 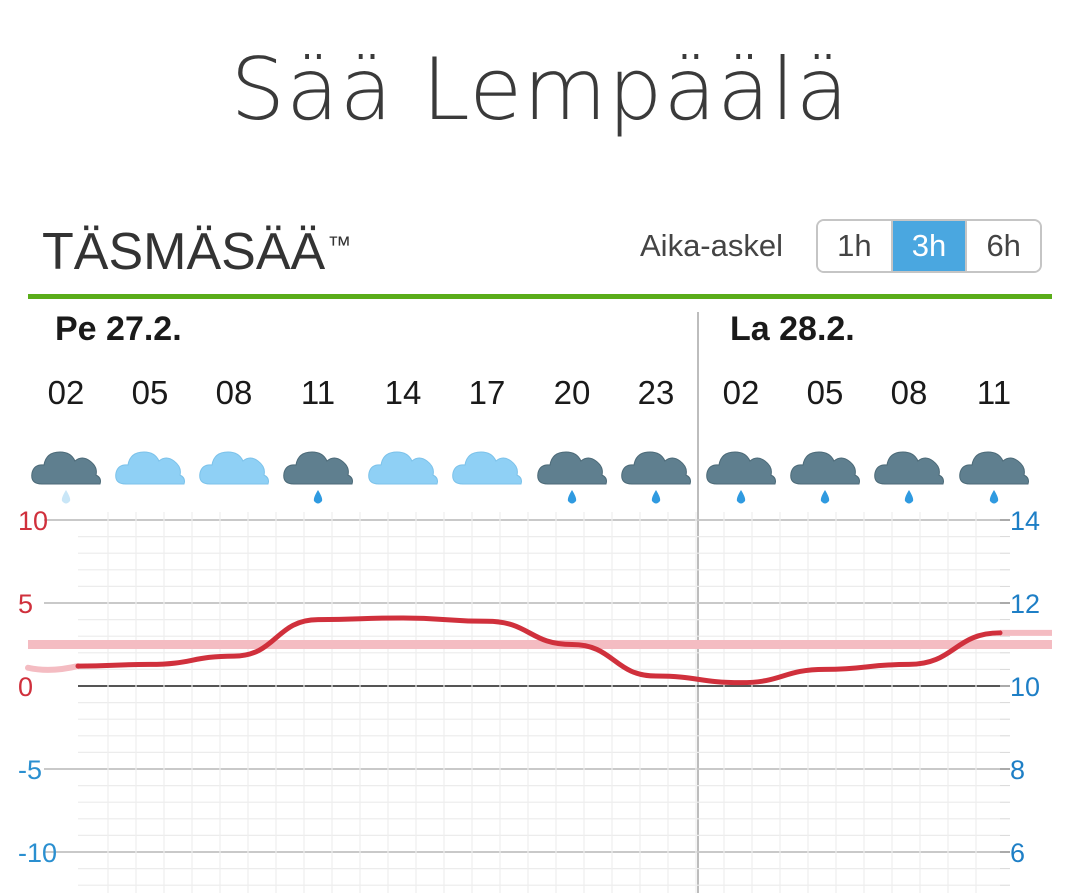 What do you see at coordinates (540, 90) in the screenshot?
I see `page-title: Sää Lempäälä` at bounding box center [540, 90].